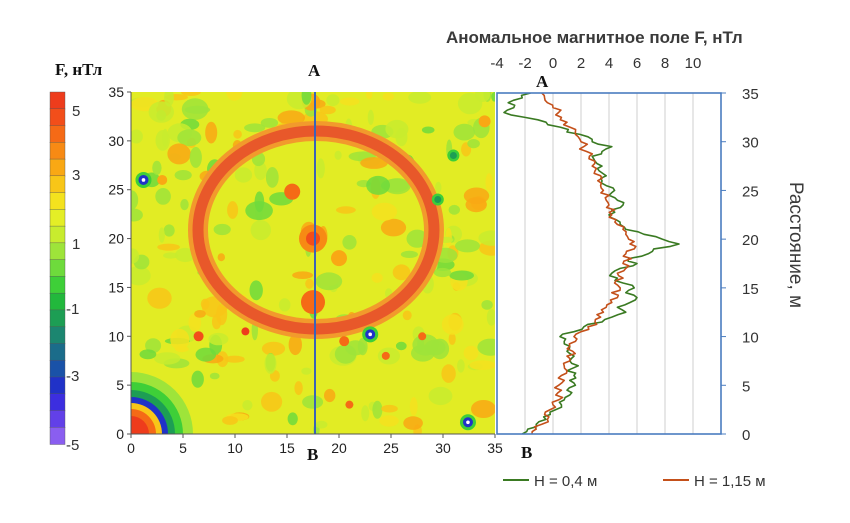  Describe the element at coordinates (443, 448) in the screenshot. I see `map-x-tick-label: 30` at that location.